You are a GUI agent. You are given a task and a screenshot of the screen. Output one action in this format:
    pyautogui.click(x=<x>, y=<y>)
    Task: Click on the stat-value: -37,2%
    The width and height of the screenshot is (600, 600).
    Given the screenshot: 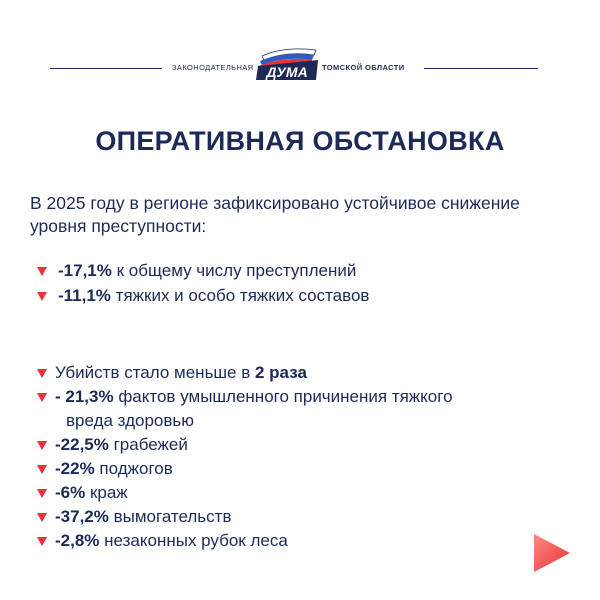 What is the action you would take?
    pyautogui.click(x=82, y=516)
    